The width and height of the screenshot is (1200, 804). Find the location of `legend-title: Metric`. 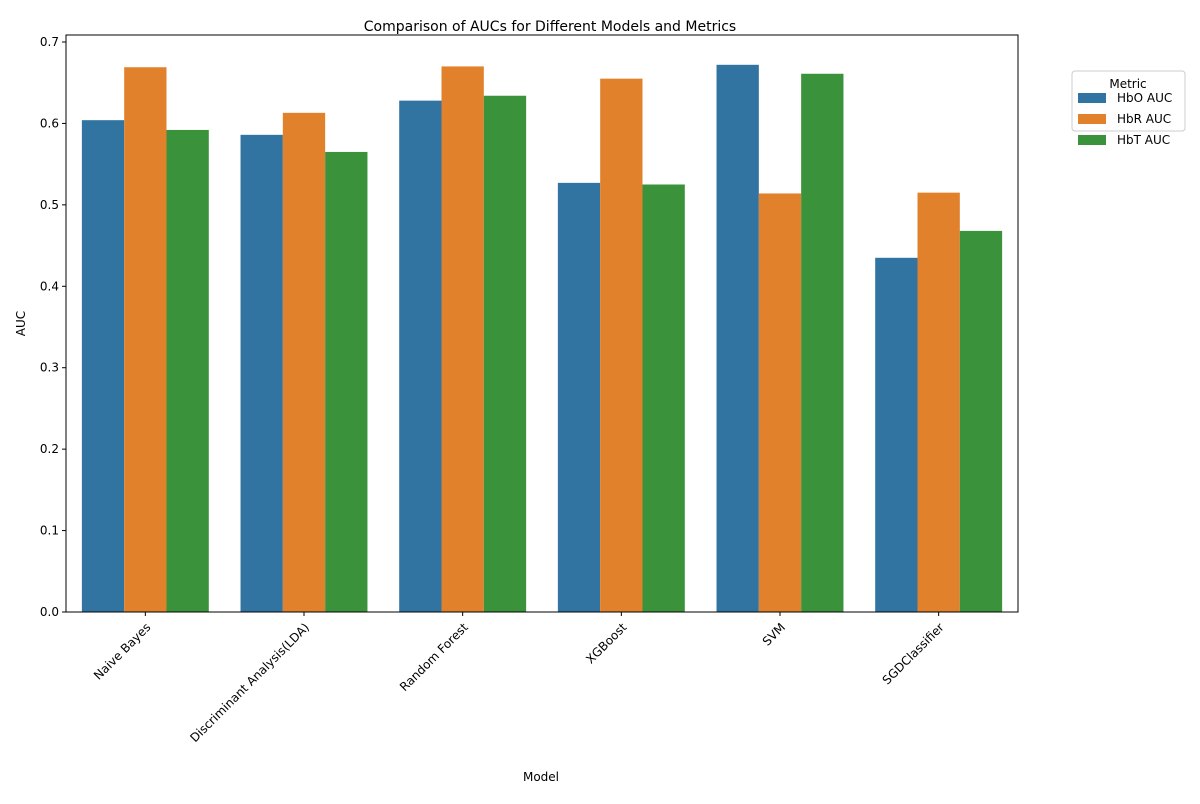

legend-title: Metric is located at coordinates (1127, 84).